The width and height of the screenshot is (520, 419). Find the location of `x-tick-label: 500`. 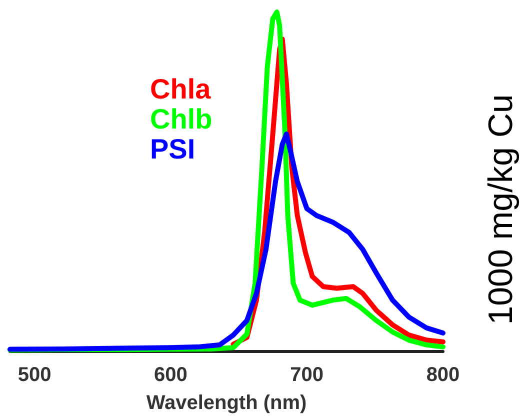

x-tick-label: 500 is located at coordinates (35, 375).